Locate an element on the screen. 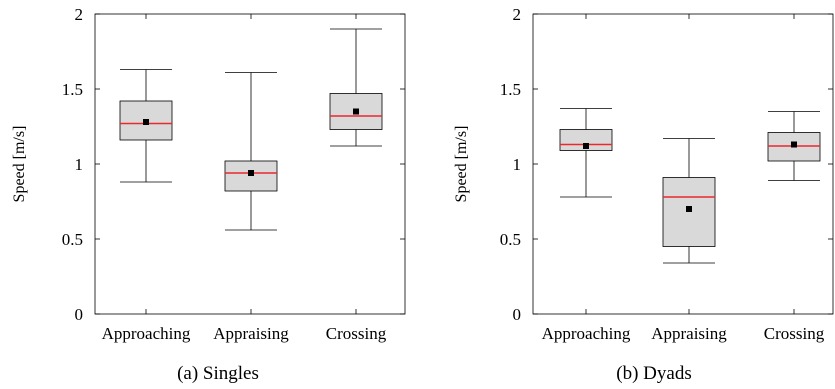 The image size is (835, 389). iqr-box is located at coordinates (586, 140).